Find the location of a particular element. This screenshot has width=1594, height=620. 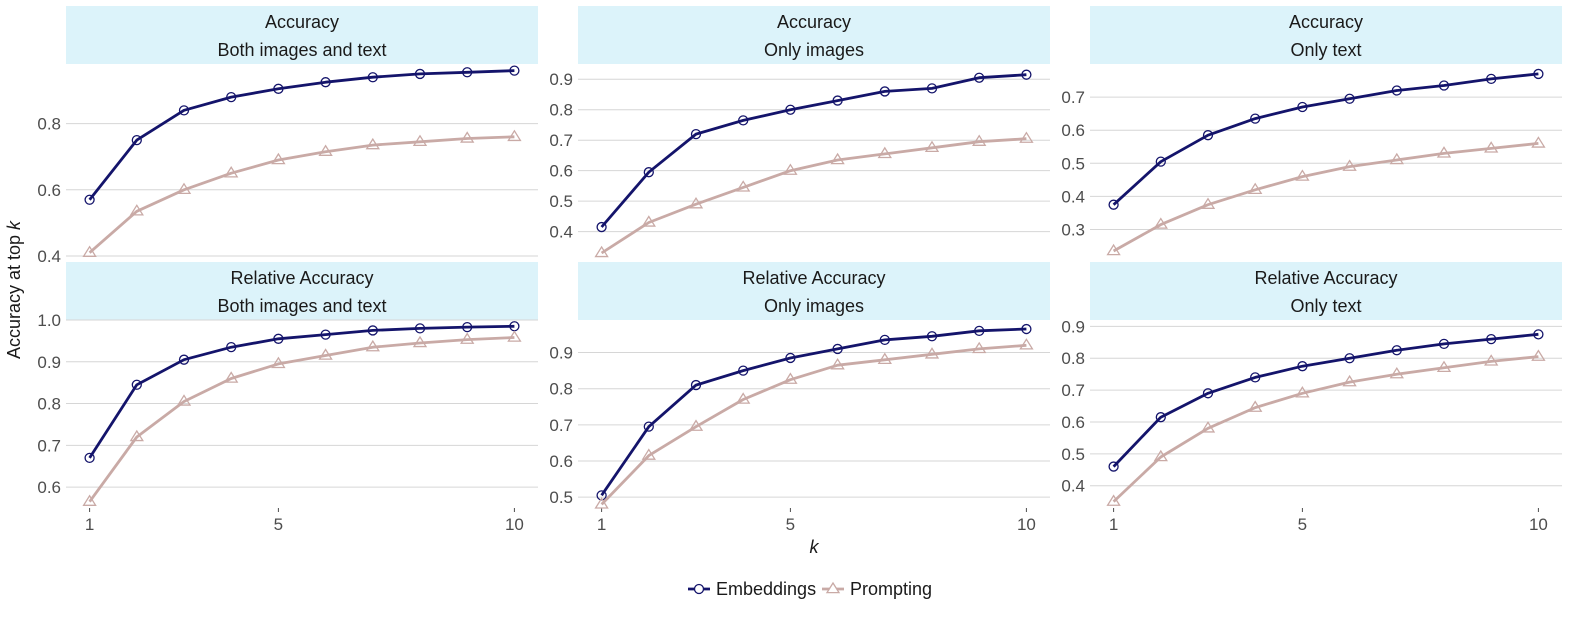

panel-1-line-prm is located at coordinates (301, 194).